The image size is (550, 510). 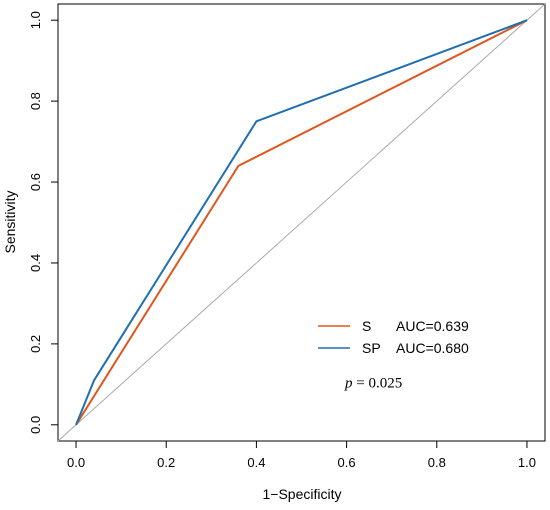 I want to click on x-tick-label: 0.4, so click(x=256, y=462).